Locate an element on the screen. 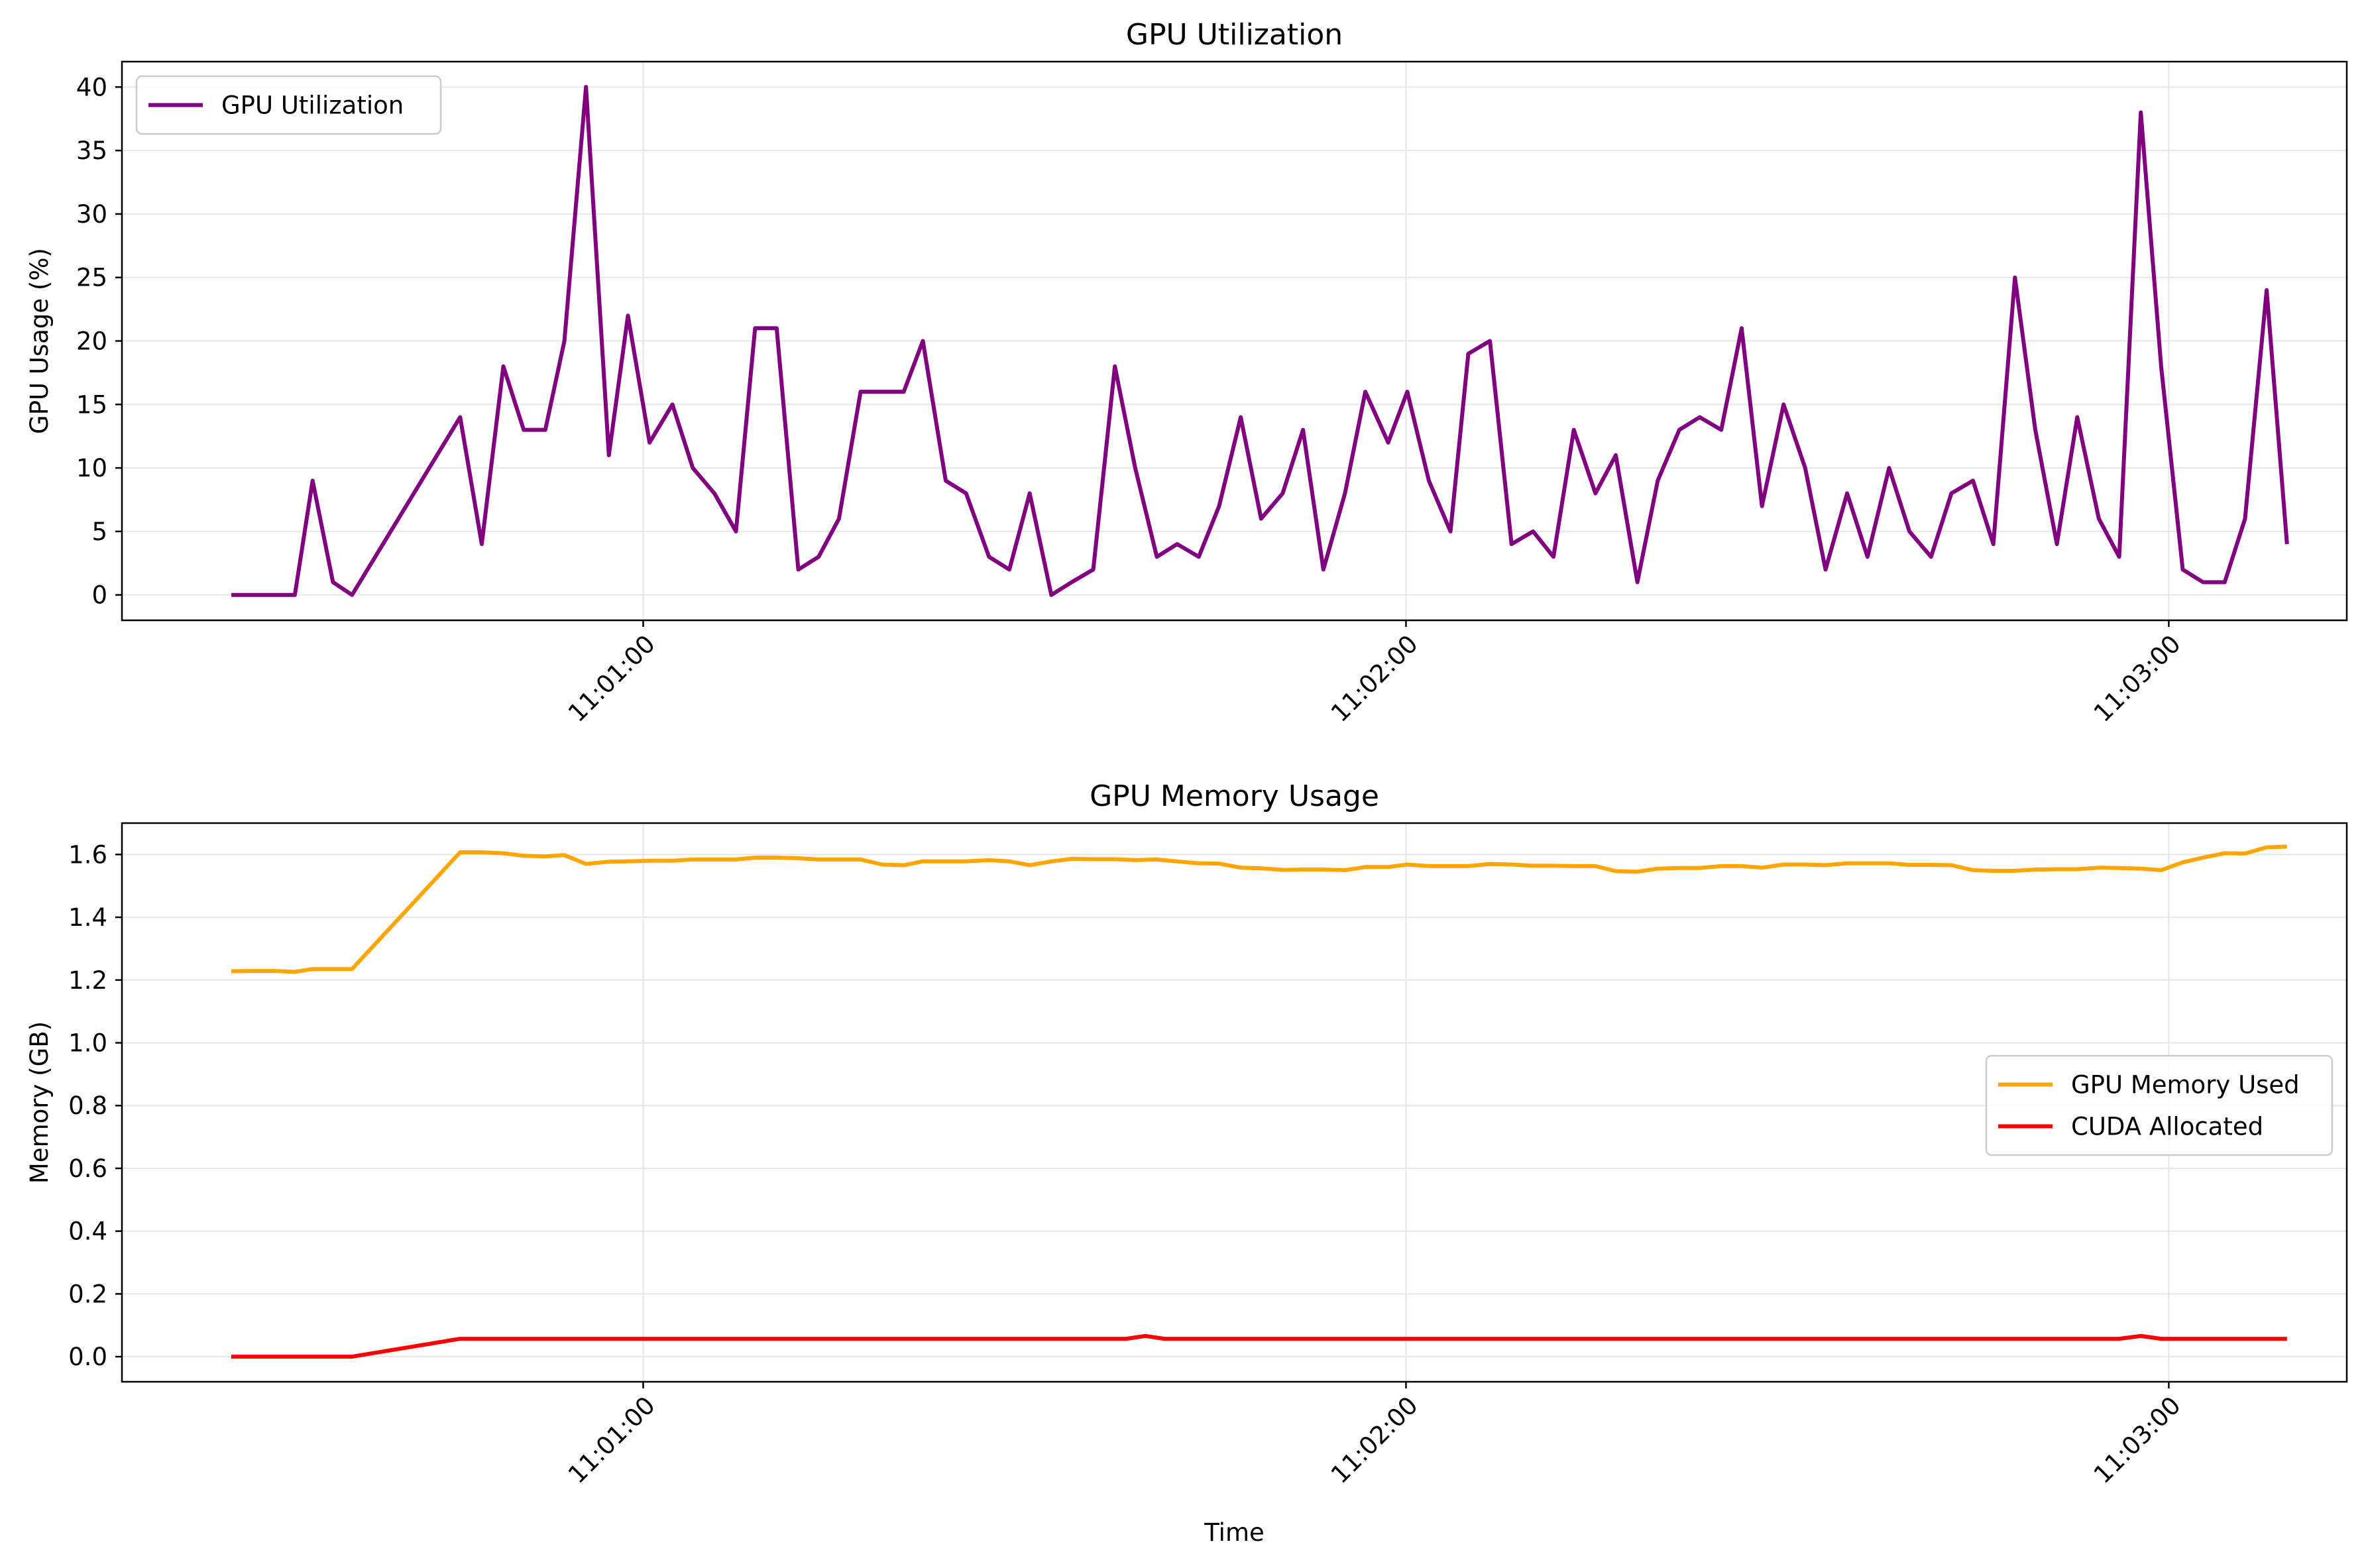 The image size is (2366, 1568). series-line-cuda-allocated is located at coordinates (1259, 1346).